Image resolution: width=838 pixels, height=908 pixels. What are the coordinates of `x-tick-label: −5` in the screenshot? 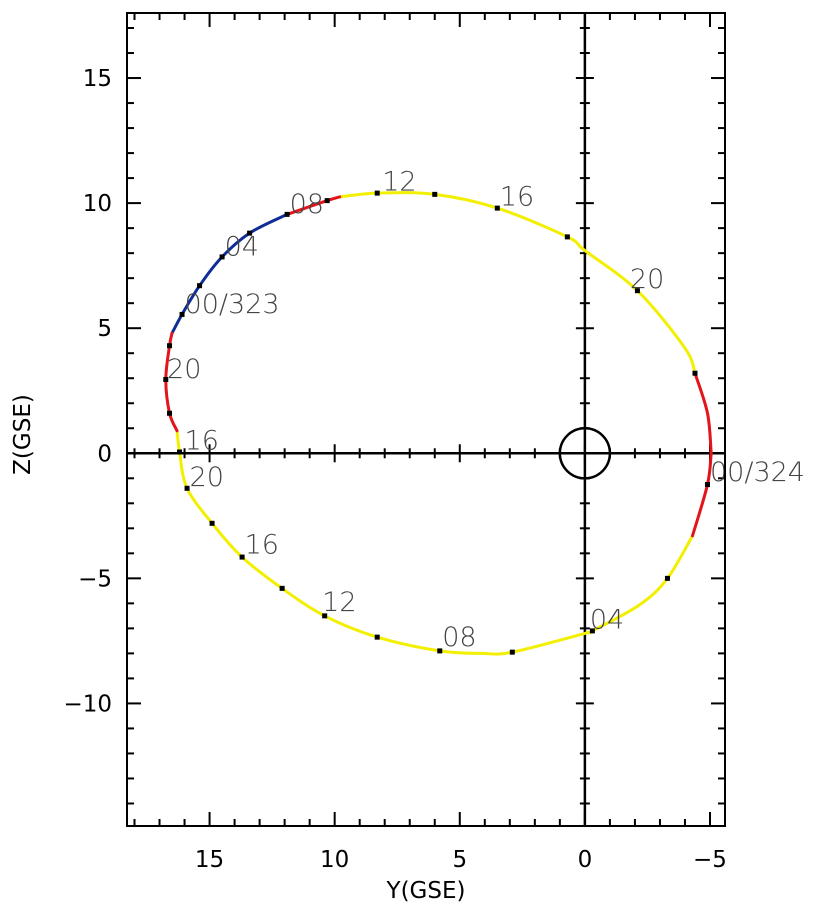 It's located at (710, 860).